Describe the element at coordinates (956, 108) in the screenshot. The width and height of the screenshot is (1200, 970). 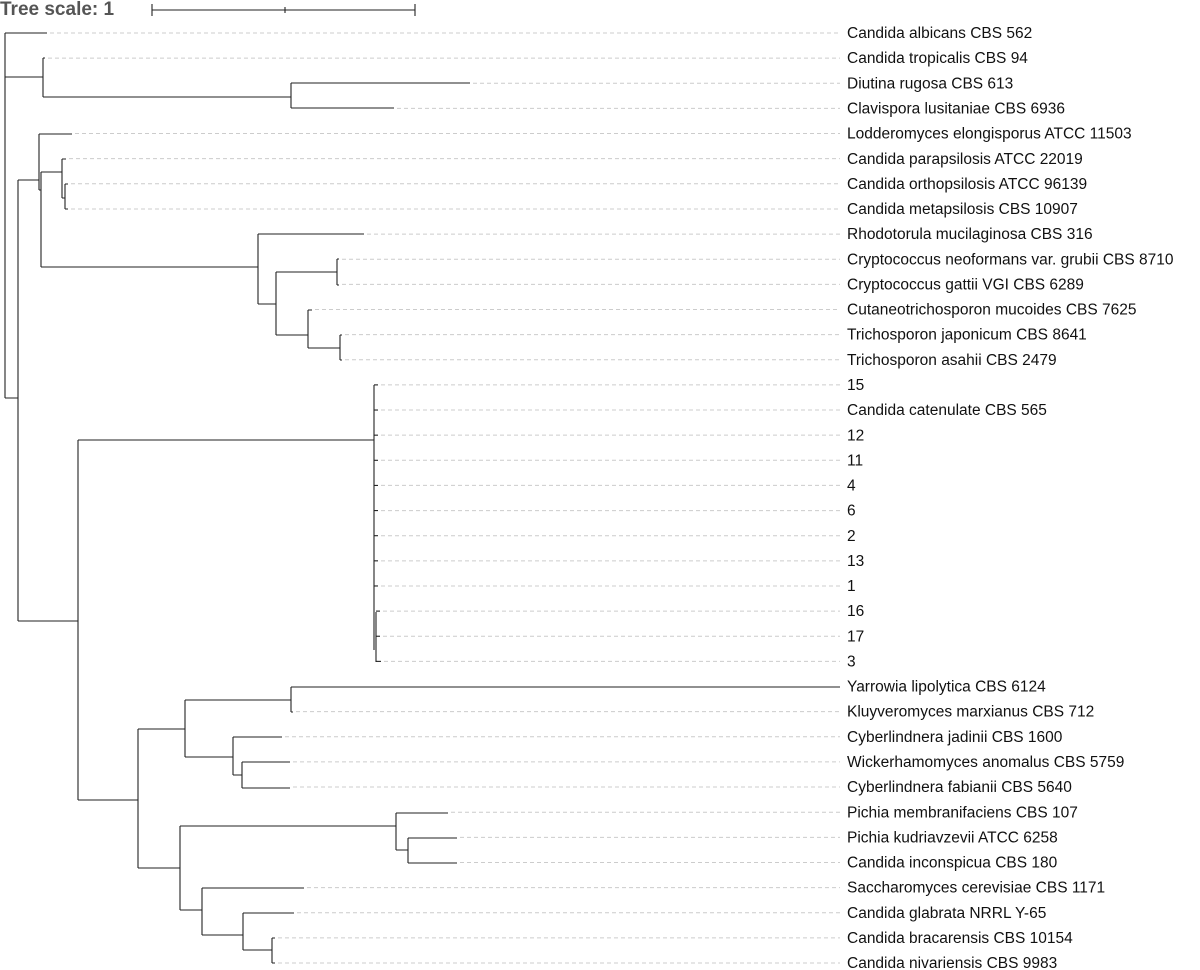
I see `leaf-label: Clavispora lusitaniae CBS 6936` at that location.